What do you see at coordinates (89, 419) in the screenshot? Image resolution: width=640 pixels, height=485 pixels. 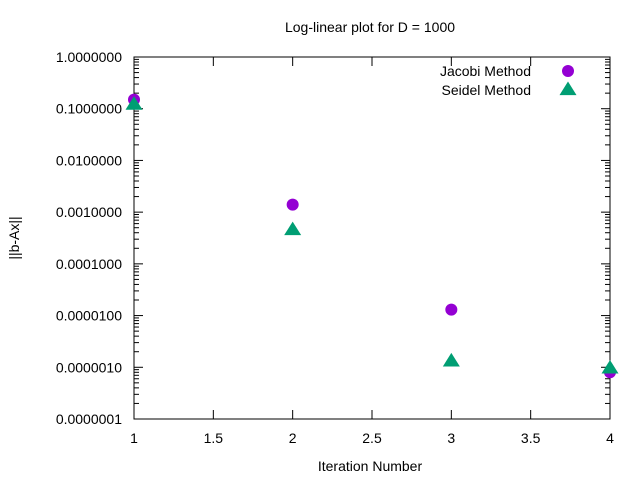 I see `y-tick-label: 0.0000001` at bounding box center [89, 419].